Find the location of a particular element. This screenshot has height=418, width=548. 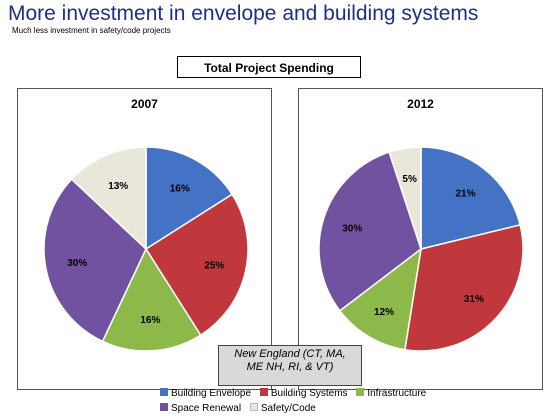

legend-label: Infrastructure is located at coordinates (397, 393).